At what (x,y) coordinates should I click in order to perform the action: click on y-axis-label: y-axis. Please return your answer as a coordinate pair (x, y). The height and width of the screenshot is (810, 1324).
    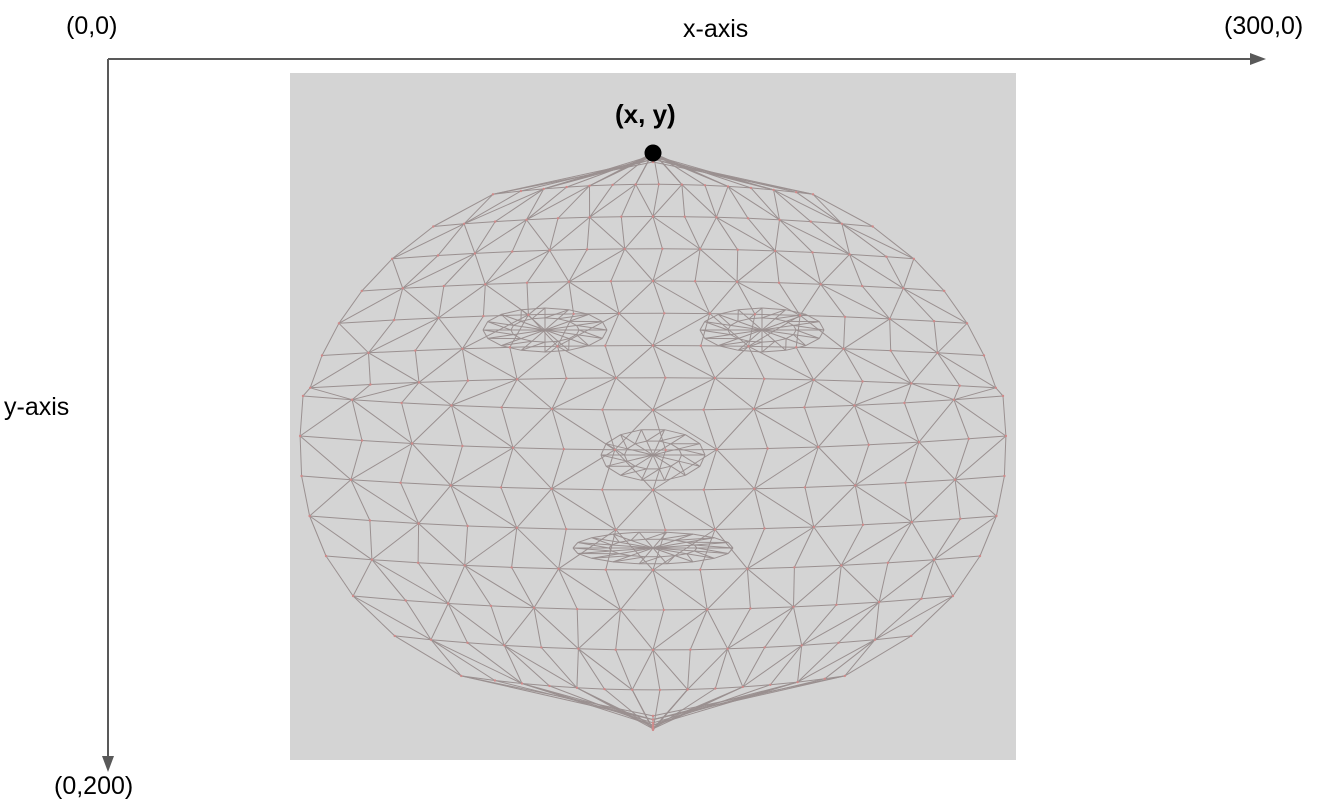
    Looking at the image, I should click on (37, 407).